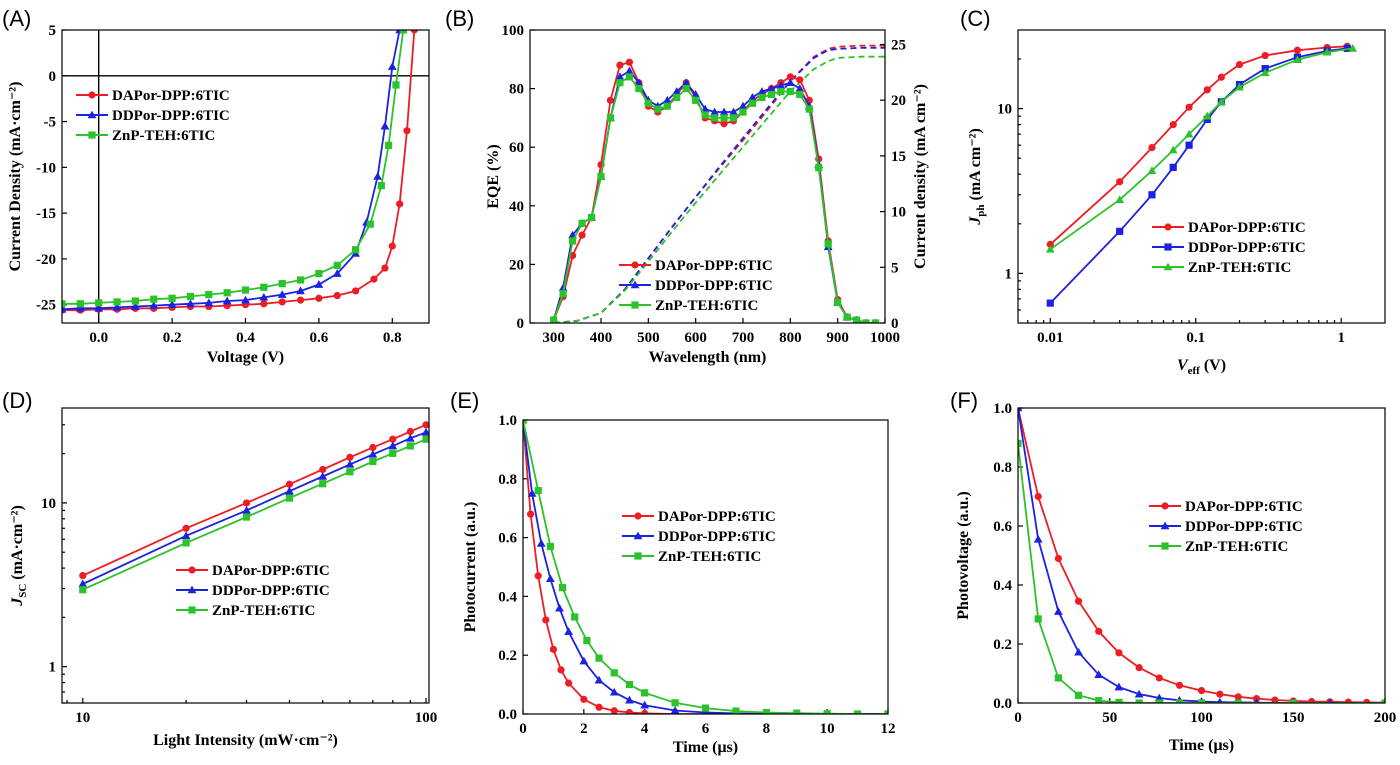 The image size is (1400, 765). I want to click on y-tick-label: 0.4, so click(1002, 586).